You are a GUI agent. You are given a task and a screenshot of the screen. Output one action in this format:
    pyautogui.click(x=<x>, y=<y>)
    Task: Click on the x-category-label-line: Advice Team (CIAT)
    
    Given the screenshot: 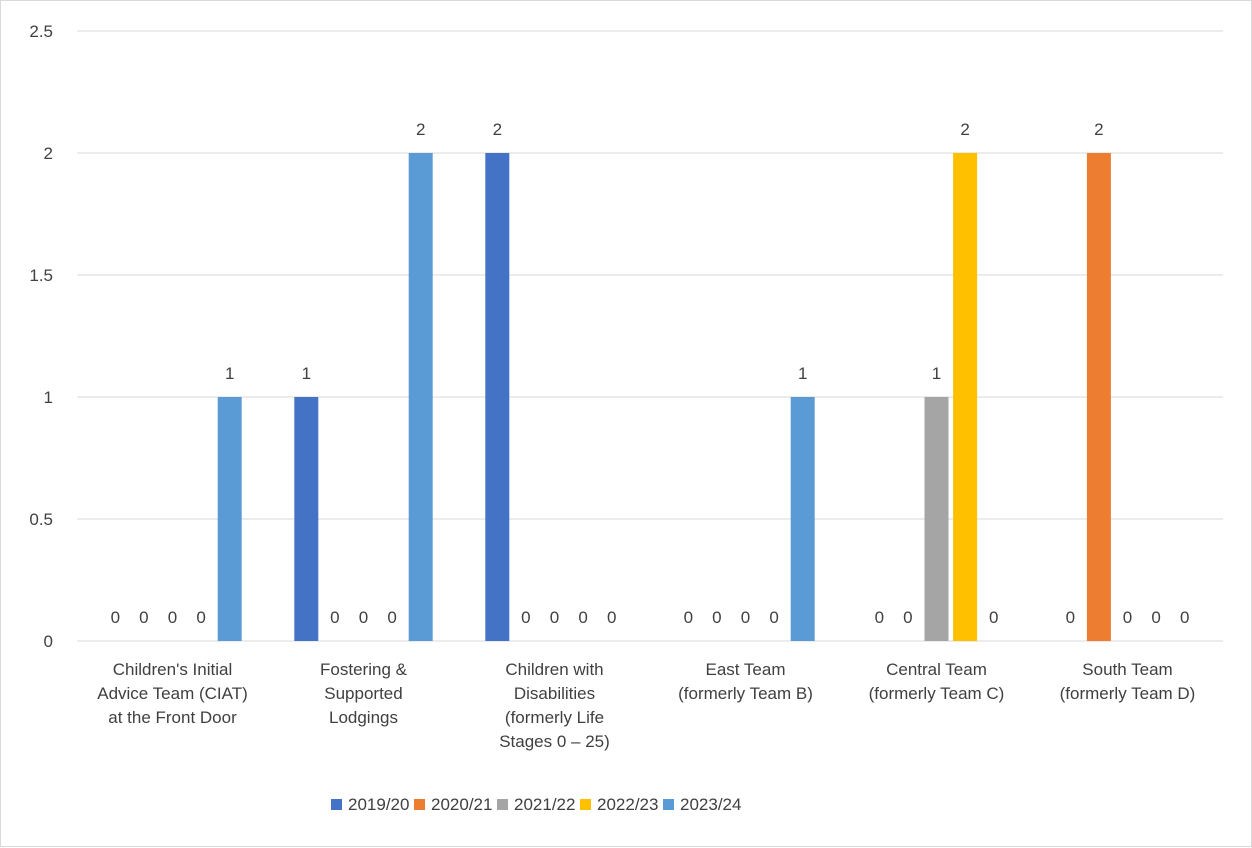 What is the action you would take?
    pyautogui.click(x=172, y=693)
    